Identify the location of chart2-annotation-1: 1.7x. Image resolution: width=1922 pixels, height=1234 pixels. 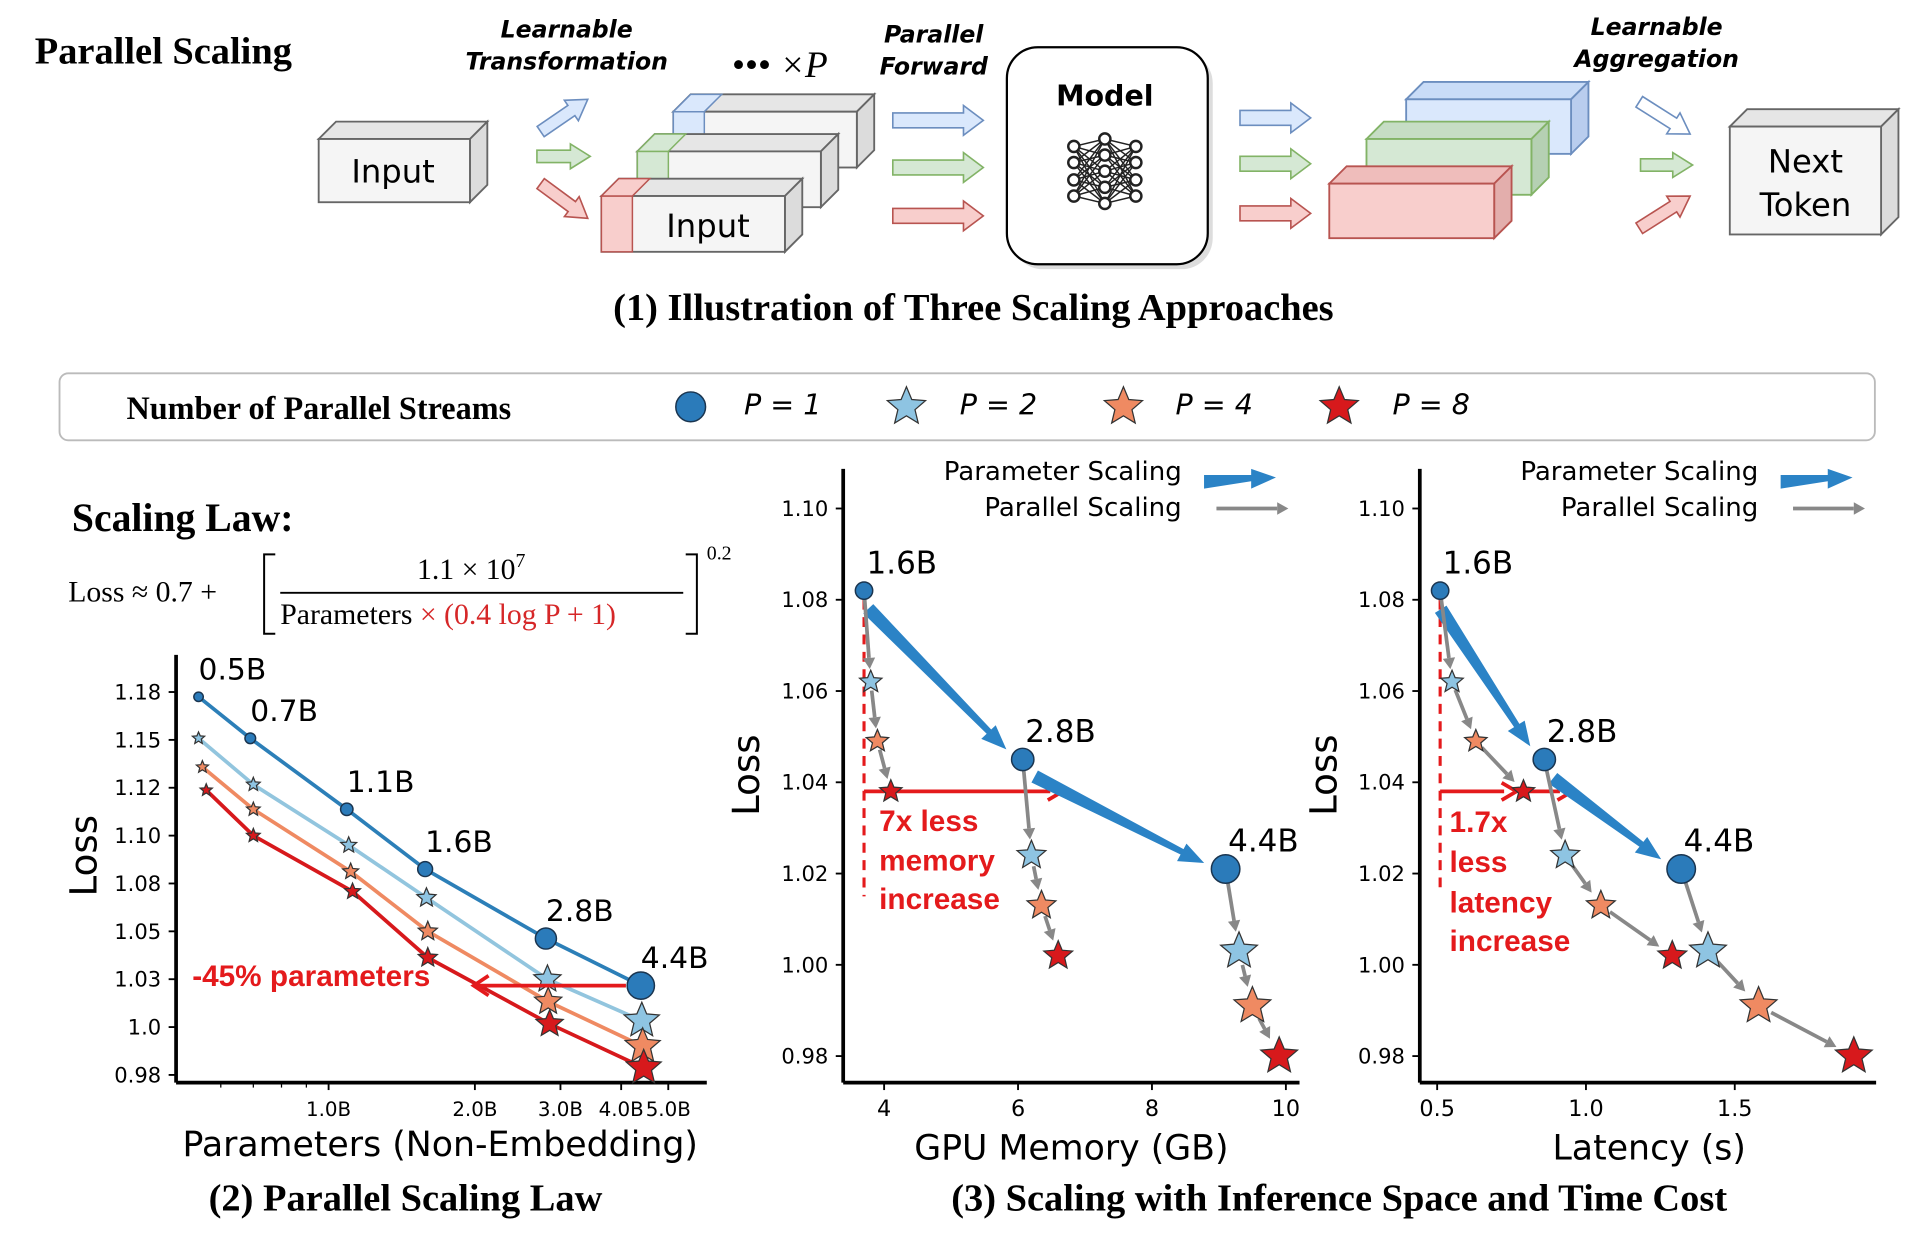
(1479, 822).